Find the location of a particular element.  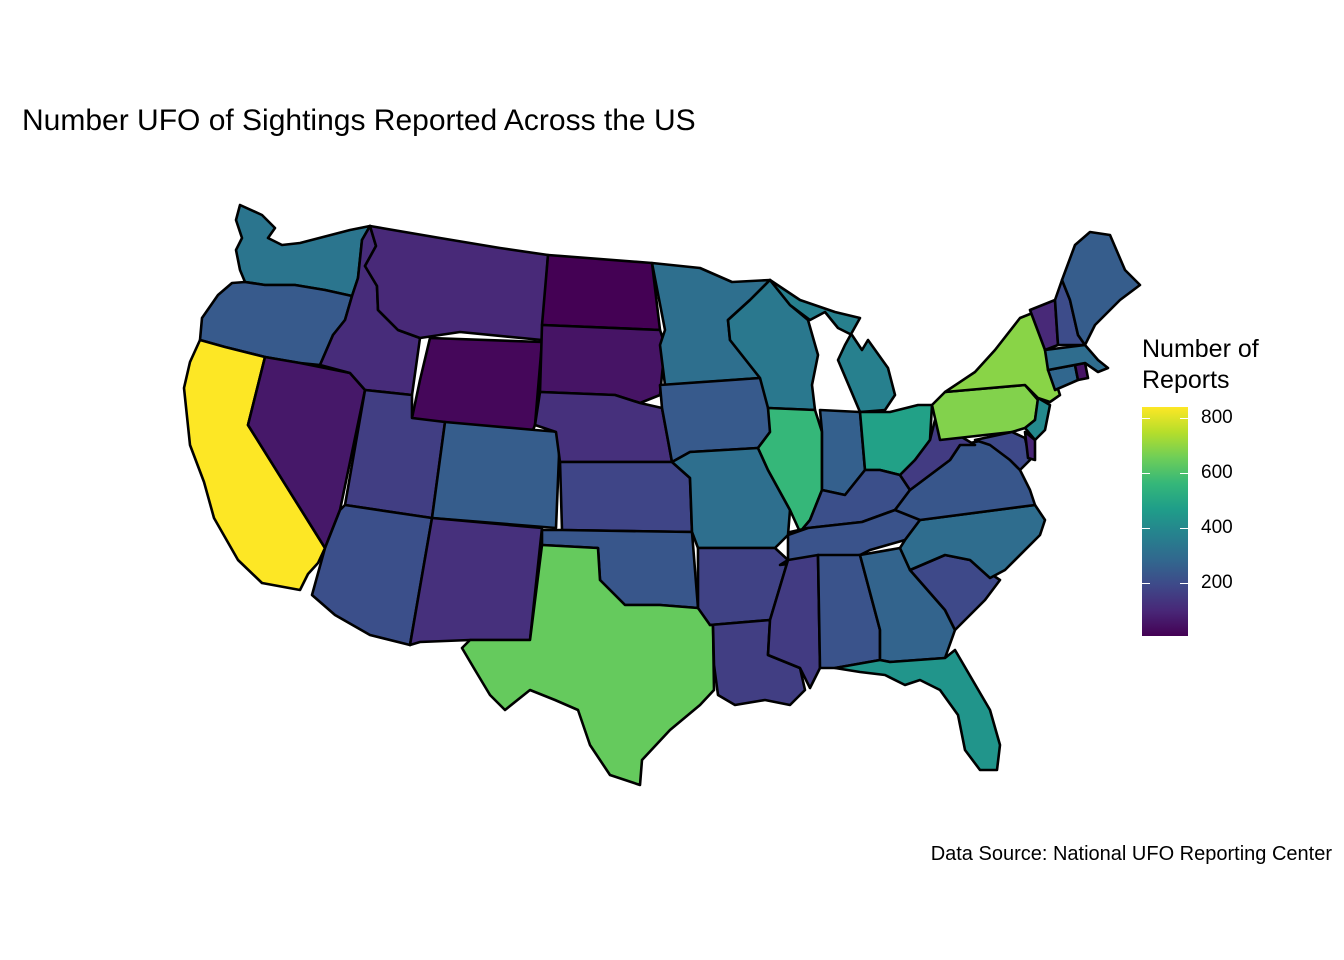

state-montana is located at coordinates (456, 283).